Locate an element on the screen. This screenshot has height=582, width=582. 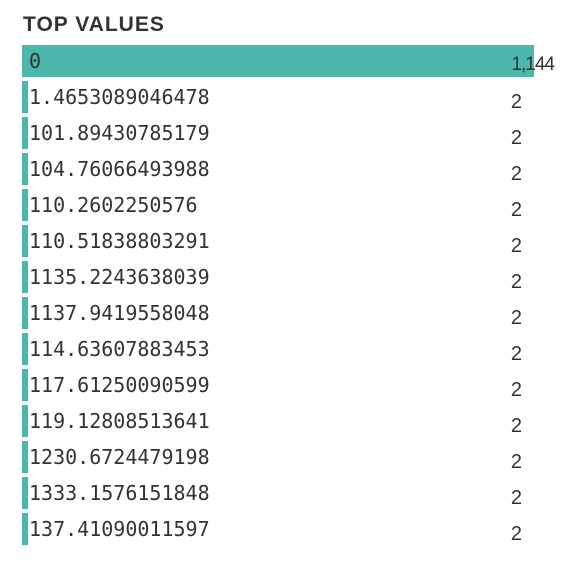
value-row: 0 1,144 is located at coordinates (288, 63).